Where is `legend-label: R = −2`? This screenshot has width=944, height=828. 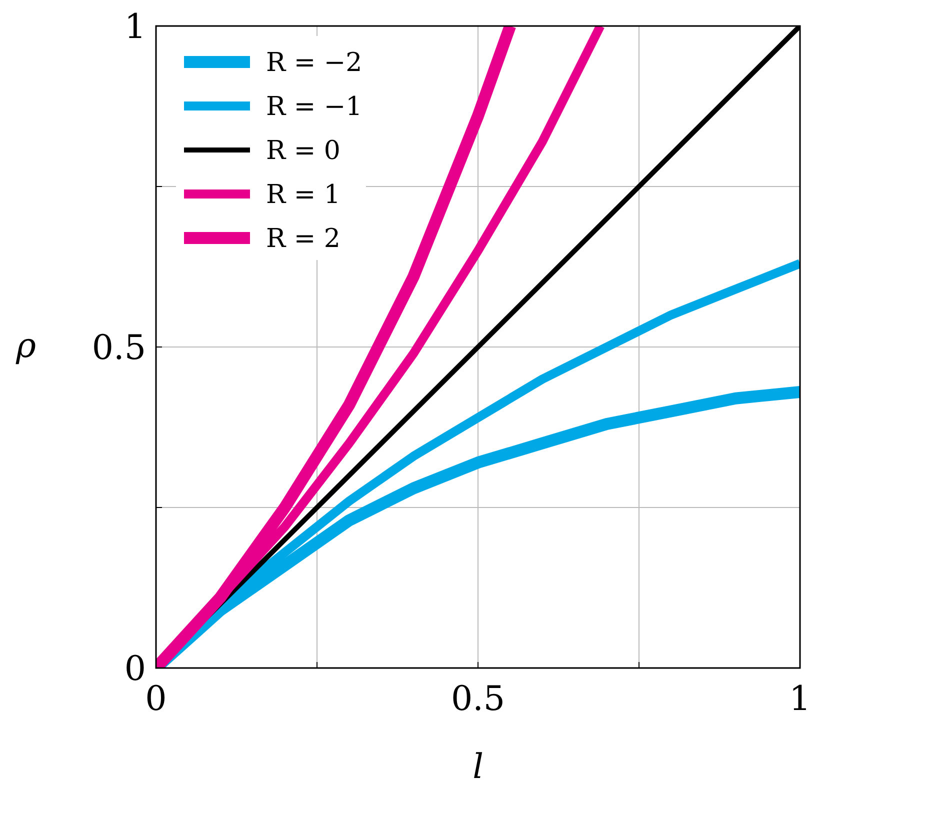 legend-label: R = −2 is located at coordinates (314, 63).